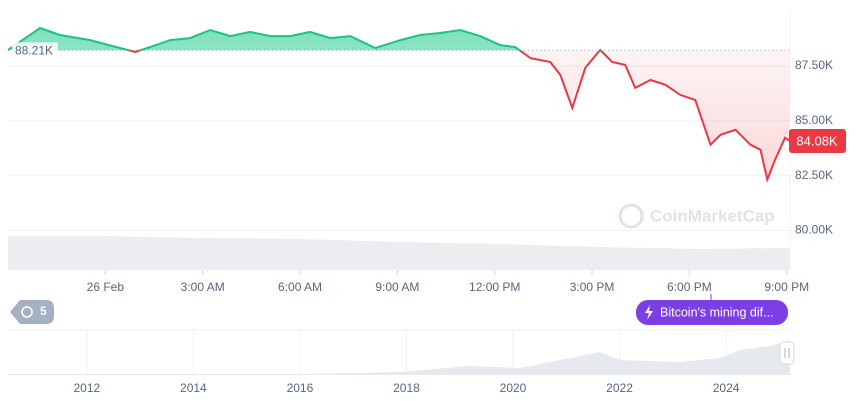  What do you see at coordinates (399, 253) in the screenshot?
I see `volume-area` at bounding box center [399, 253].